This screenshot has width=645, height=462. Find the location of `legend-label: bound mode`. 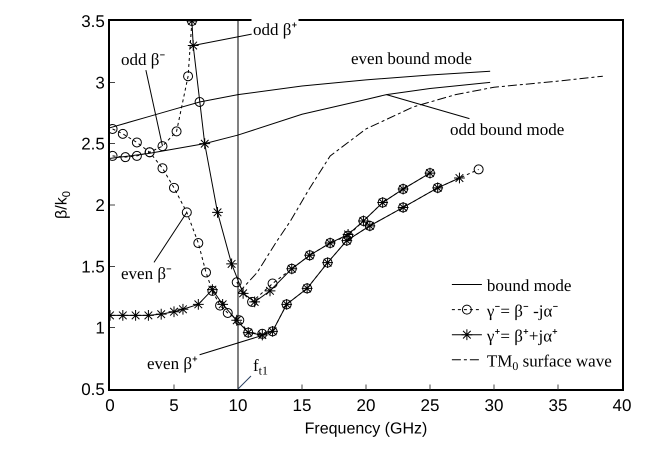

legend-label: bound mode is located at coordinates (529, 286).